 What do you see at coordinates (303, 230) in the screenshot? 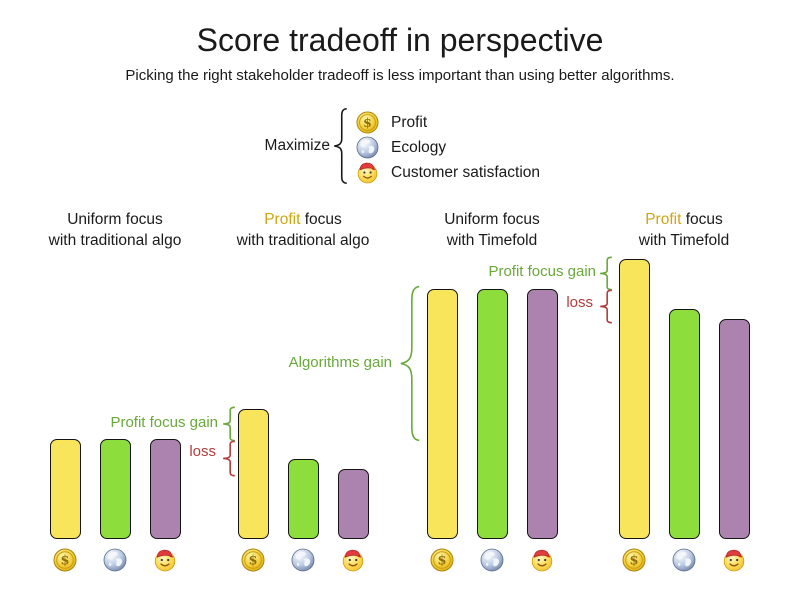
I see `group-label-profit-traditional: Profit focus with traditional algo` at bounding box center [303, 230].